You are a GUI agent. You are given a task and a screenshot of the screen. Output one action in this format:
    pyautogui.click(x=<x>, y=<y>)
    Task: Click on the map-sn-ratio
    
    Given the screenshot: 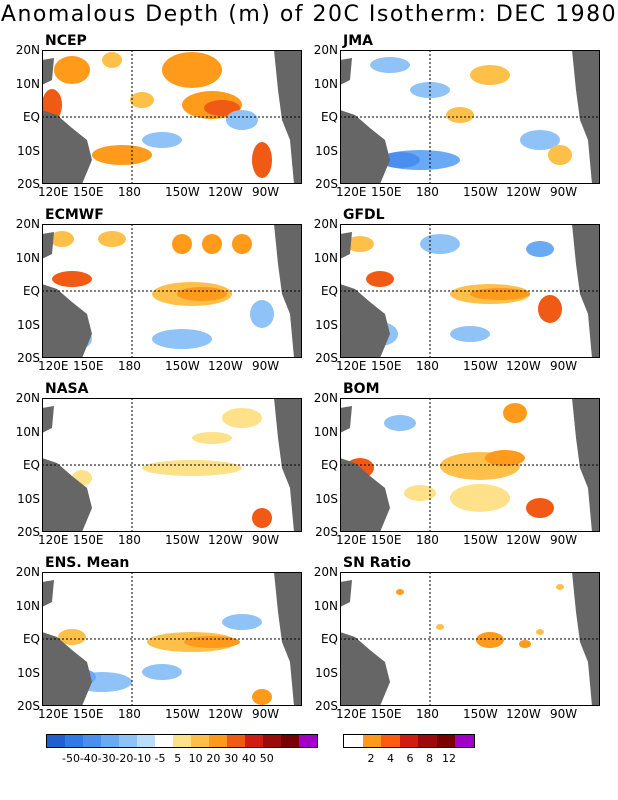 What is the action you would take?
    pyautogui.click(x=470, y=639)
    